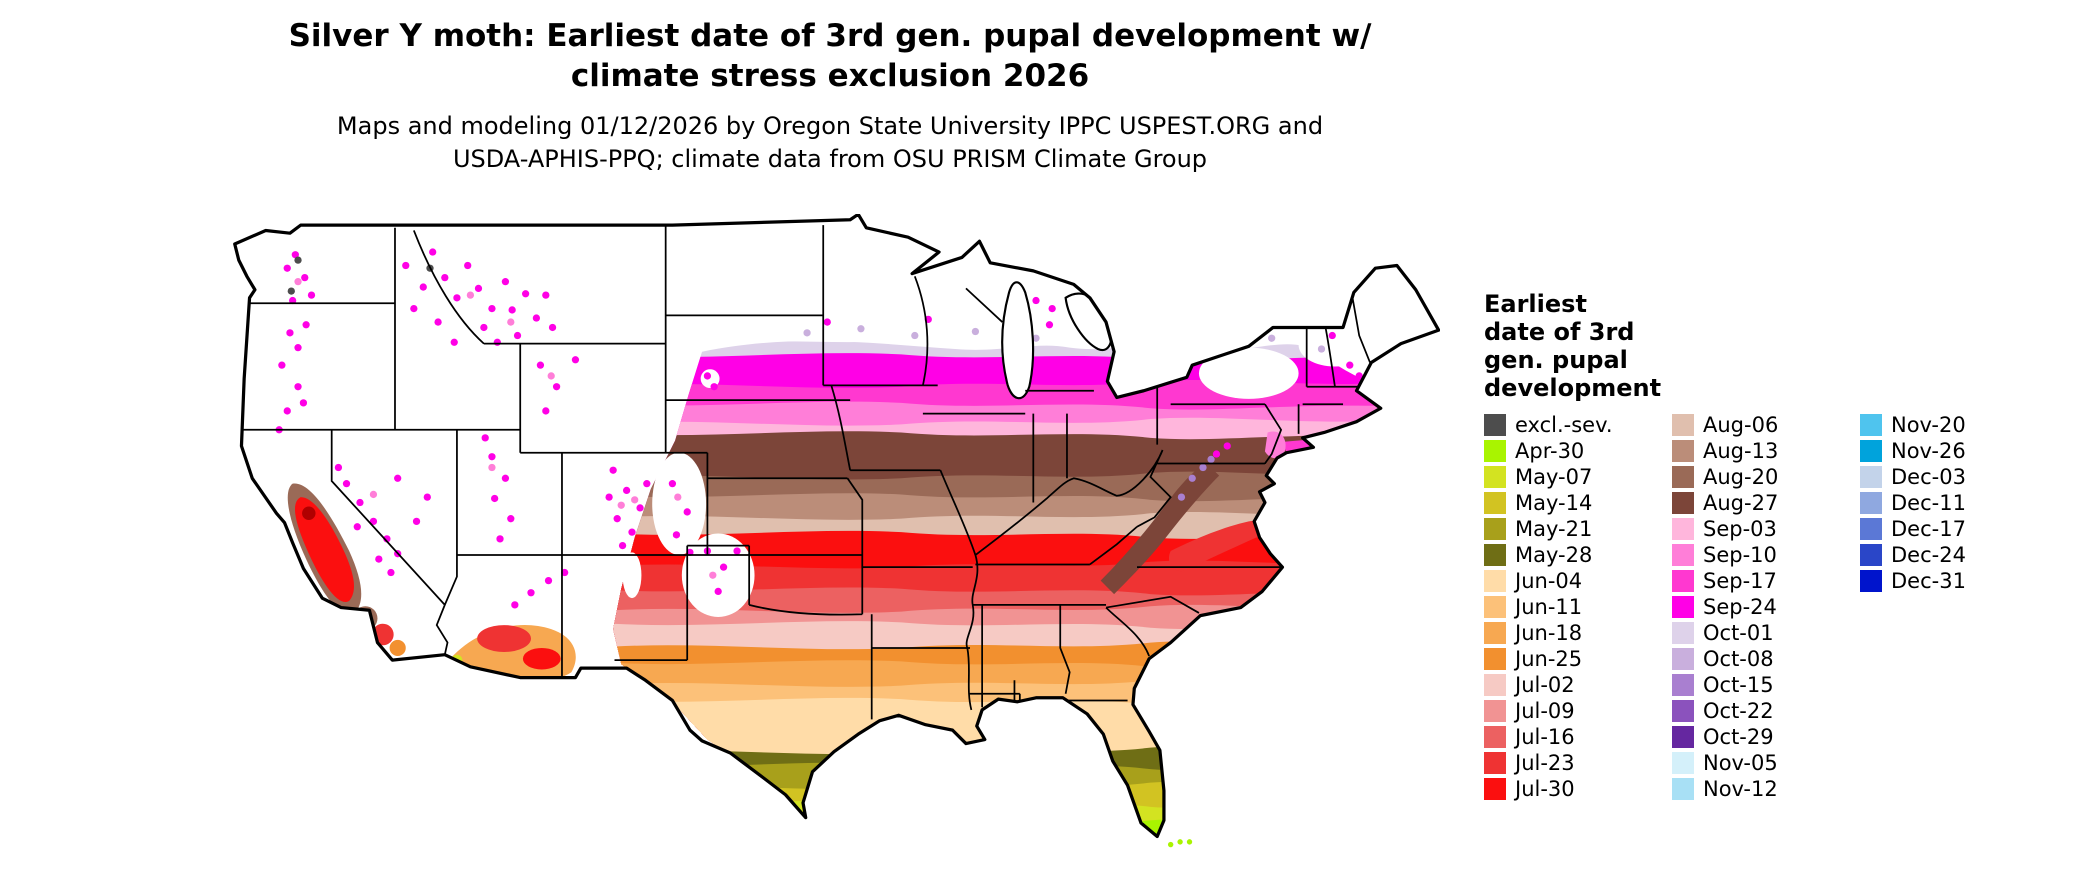 Image resolution: width=2100 pixels, height=892 pixels. What do you see at coordinates (1559, 332) in the screenshot?
I see `legend-title-line: date of 3rd` at bounding box center [1559, 332].